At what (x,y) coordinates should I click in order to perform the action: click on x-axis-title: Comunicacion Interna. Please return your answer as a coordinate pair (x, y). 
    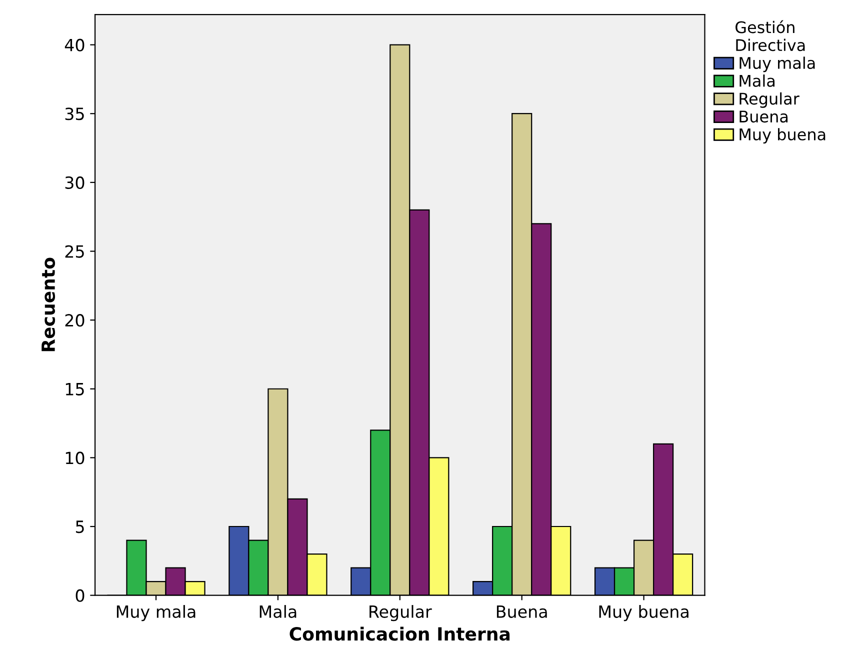
    Looking at the image, I should click on (400, 633).